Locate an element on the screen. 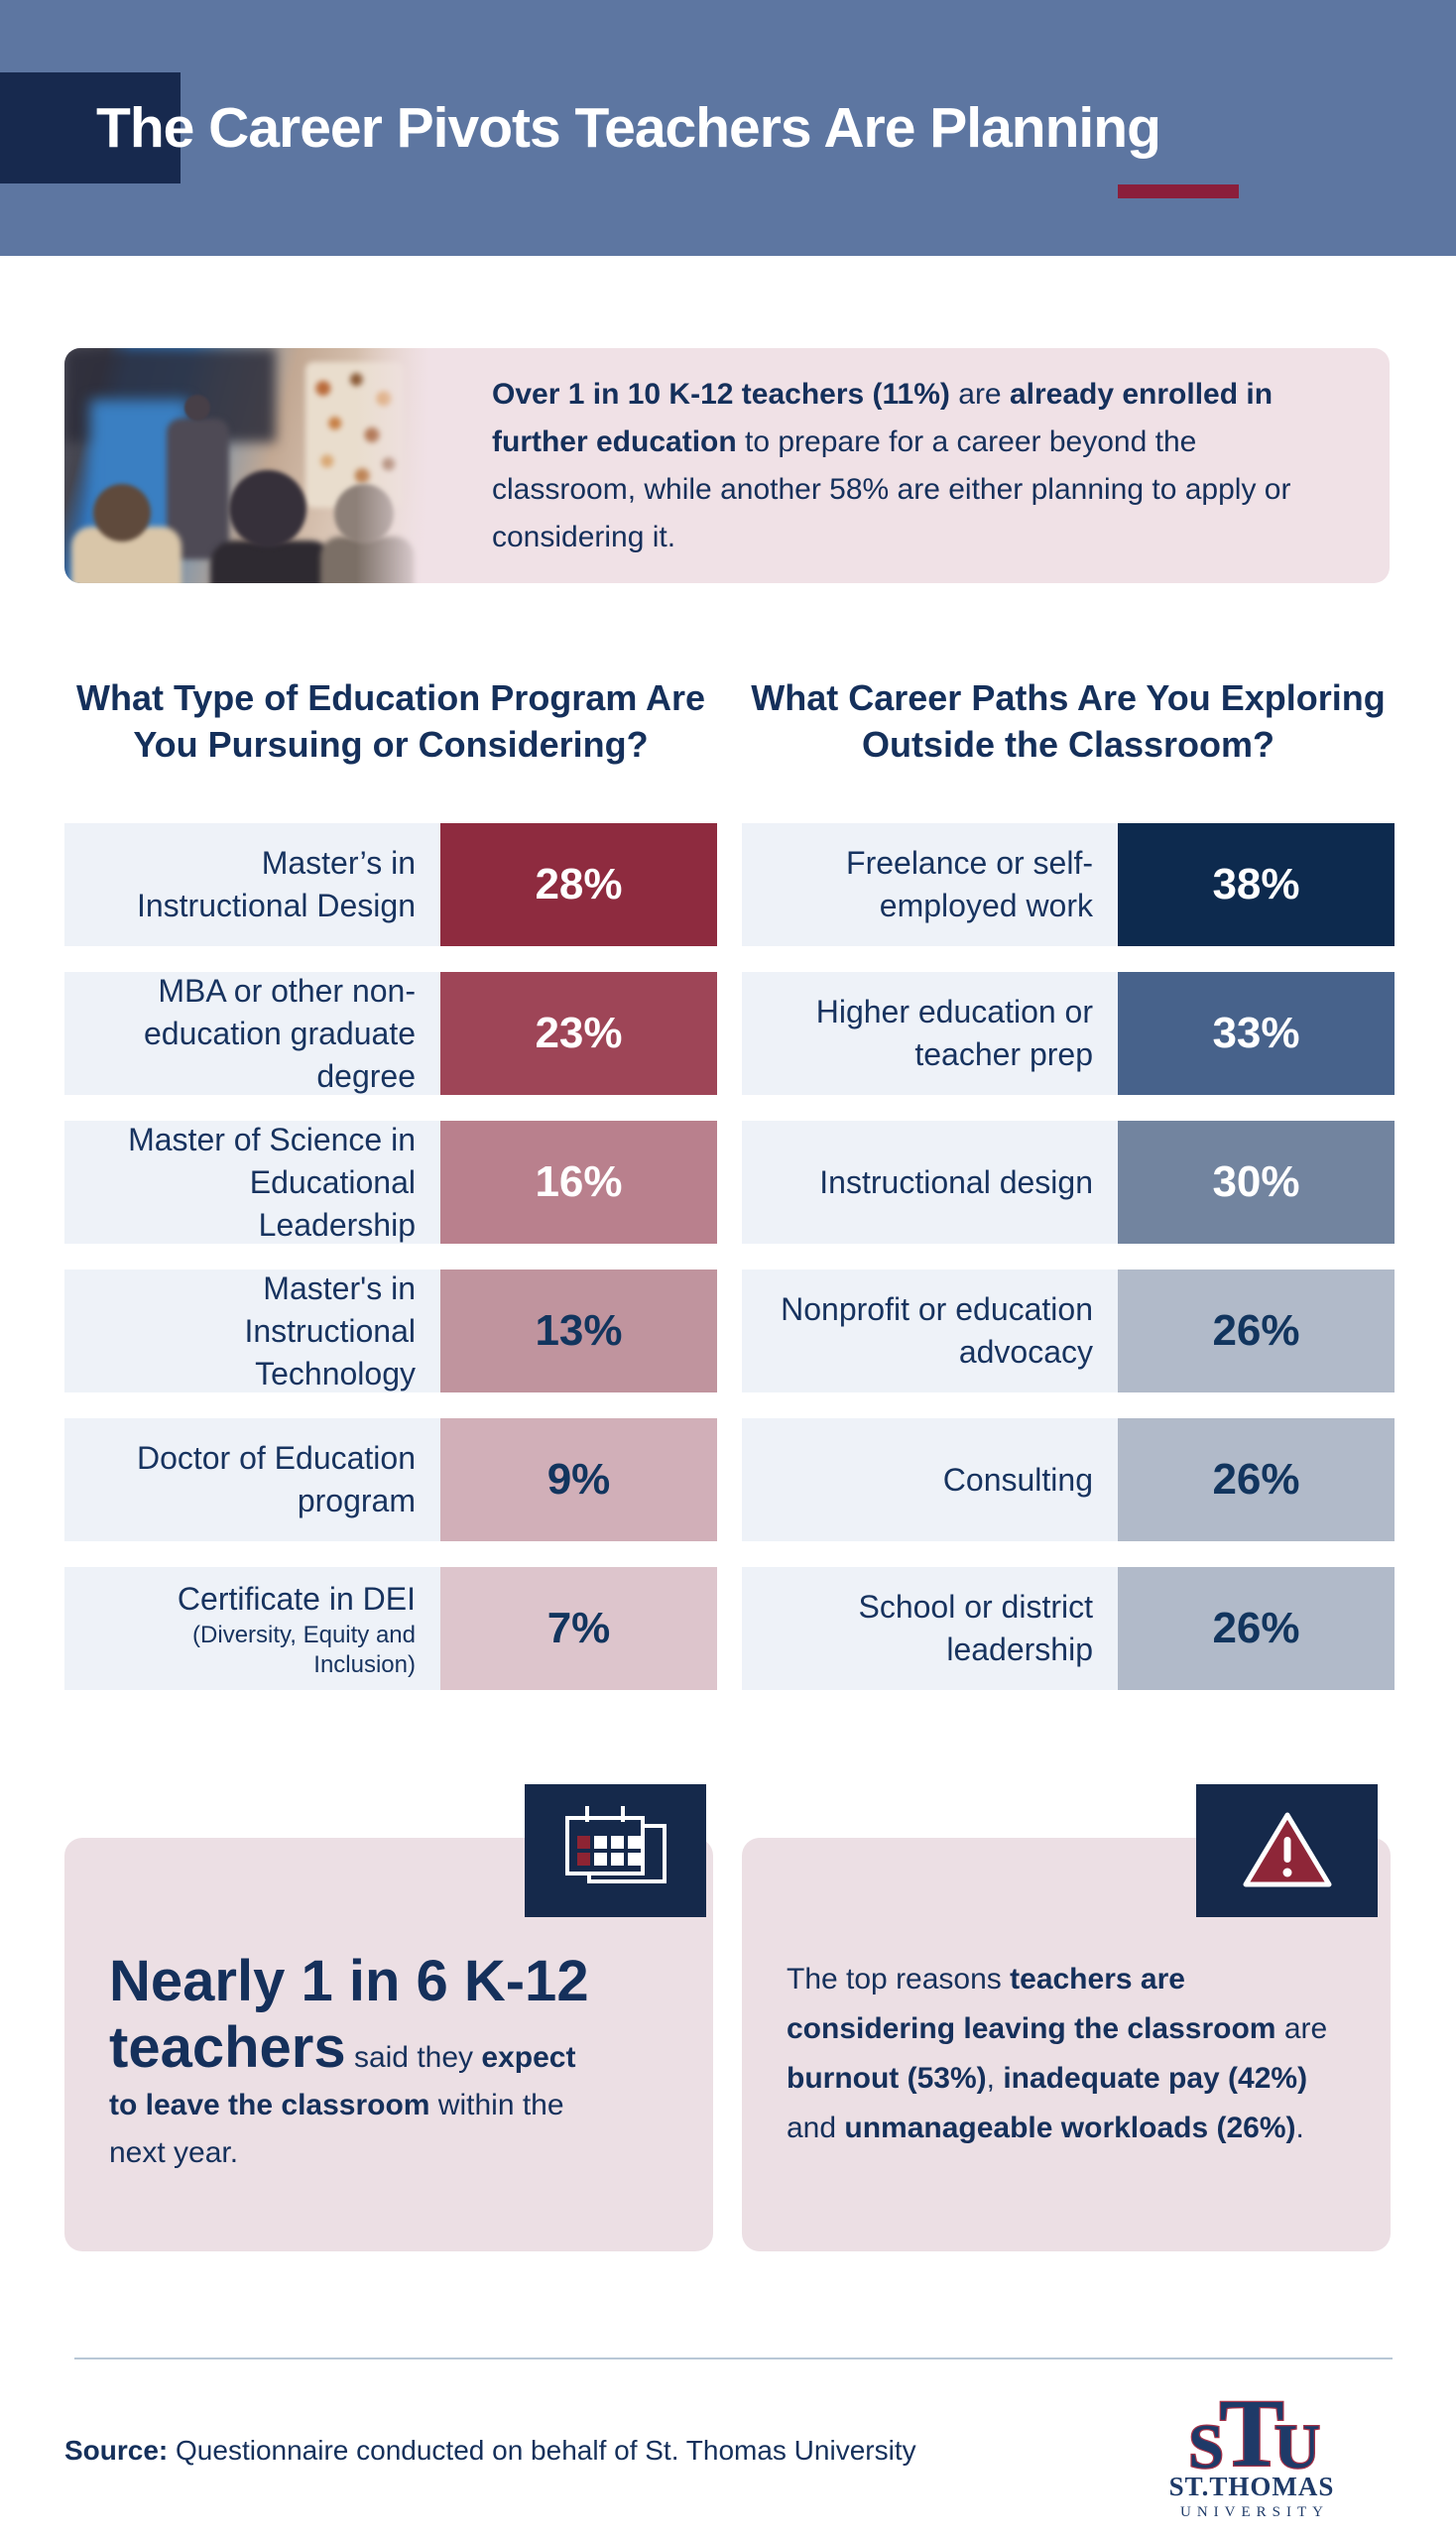 The width and height of the screenshot is (1456, 2539). value-label: 9% is located at coordinates (578, 1479).